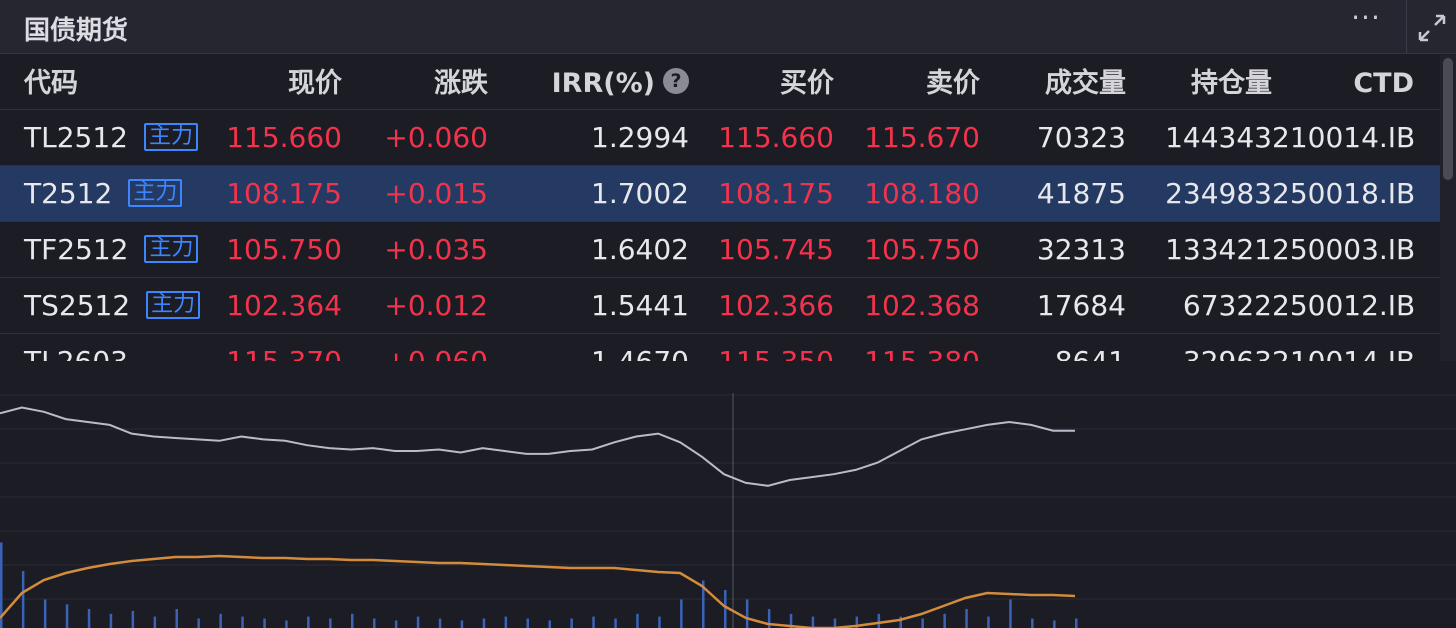  Describe the element at coordinates (77, 305) in the screenshot. I see `contract-code: TS2512` at that location.